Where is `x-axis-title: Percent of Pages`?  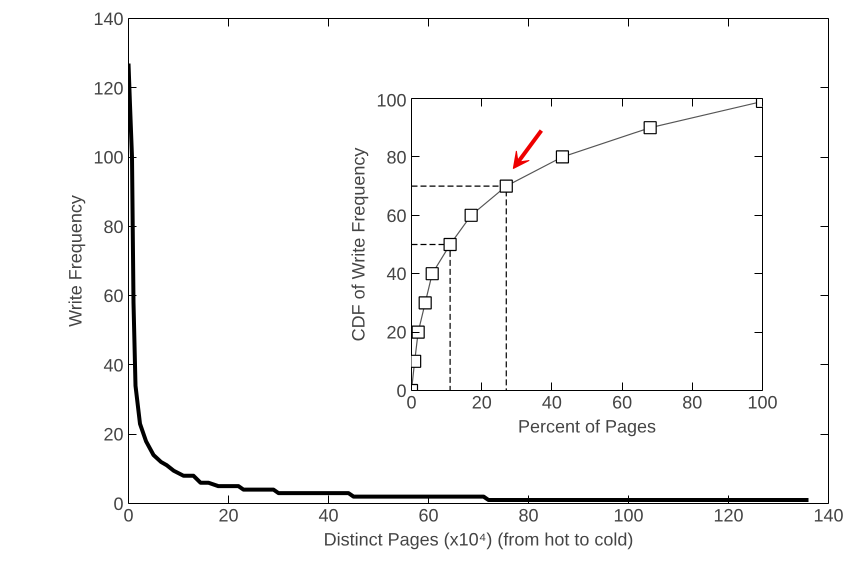 x-axis-title: Percent of Pages is located at coordinates (587, 426).